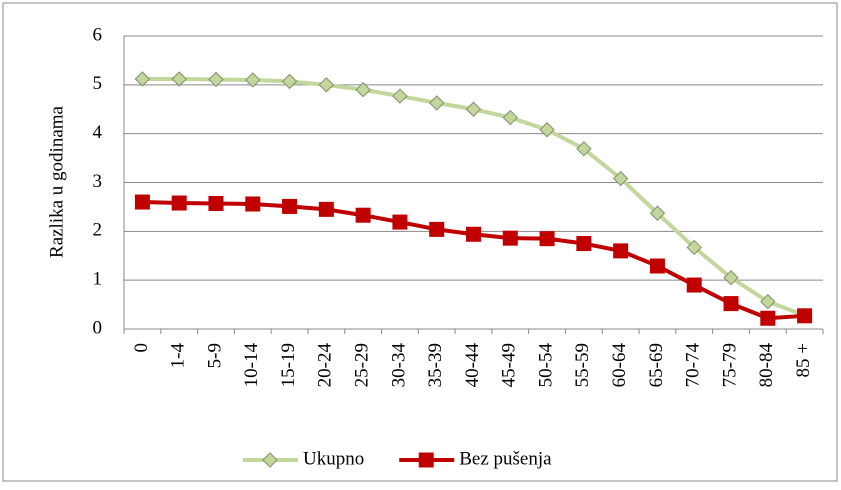 The width and height of the screenshot is (841, 490). Describe the element at coordinates (98, 327) in the screenshot. I see `y-tick-label: 0` at that location.